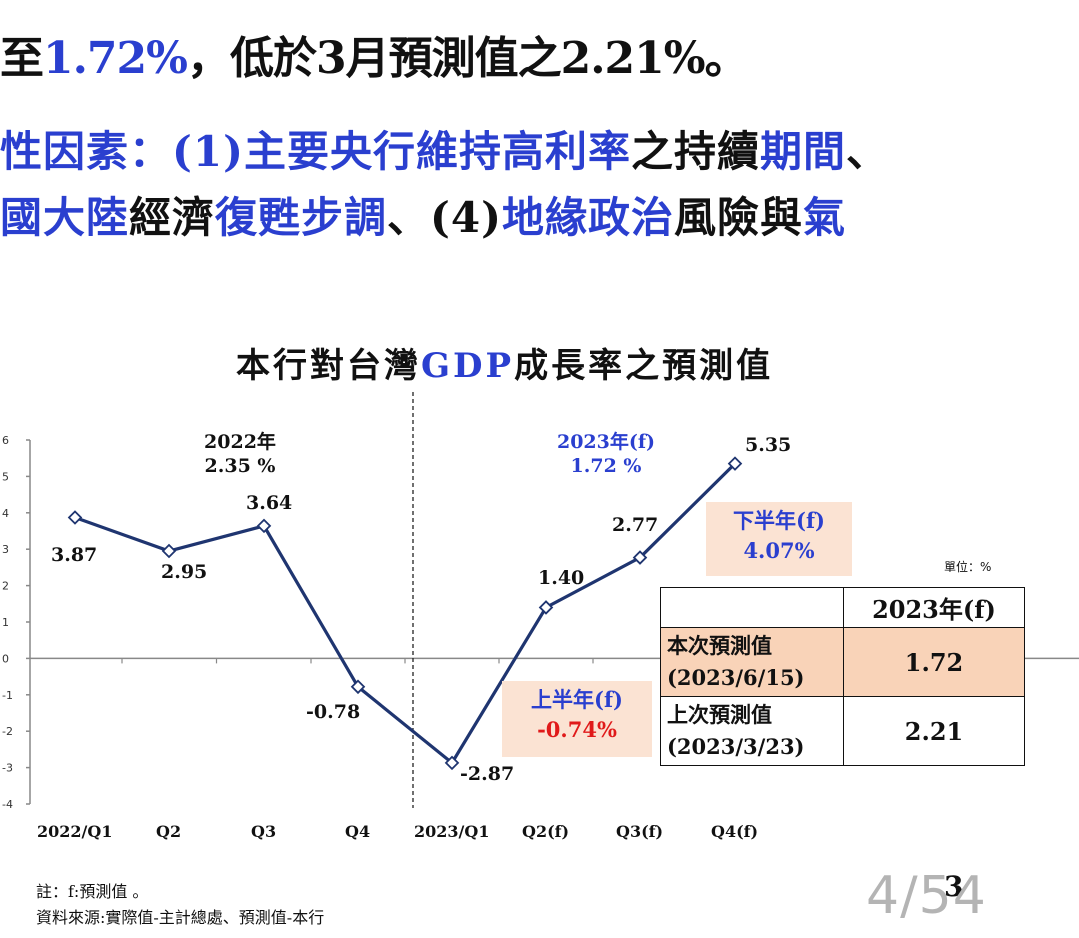 This screenshot has width=1079, height=938. What do you see at coordinates (445, 217) in the screenshot?
I see `header-line3-segment: 、(4)` at bounding box center [445, 217].